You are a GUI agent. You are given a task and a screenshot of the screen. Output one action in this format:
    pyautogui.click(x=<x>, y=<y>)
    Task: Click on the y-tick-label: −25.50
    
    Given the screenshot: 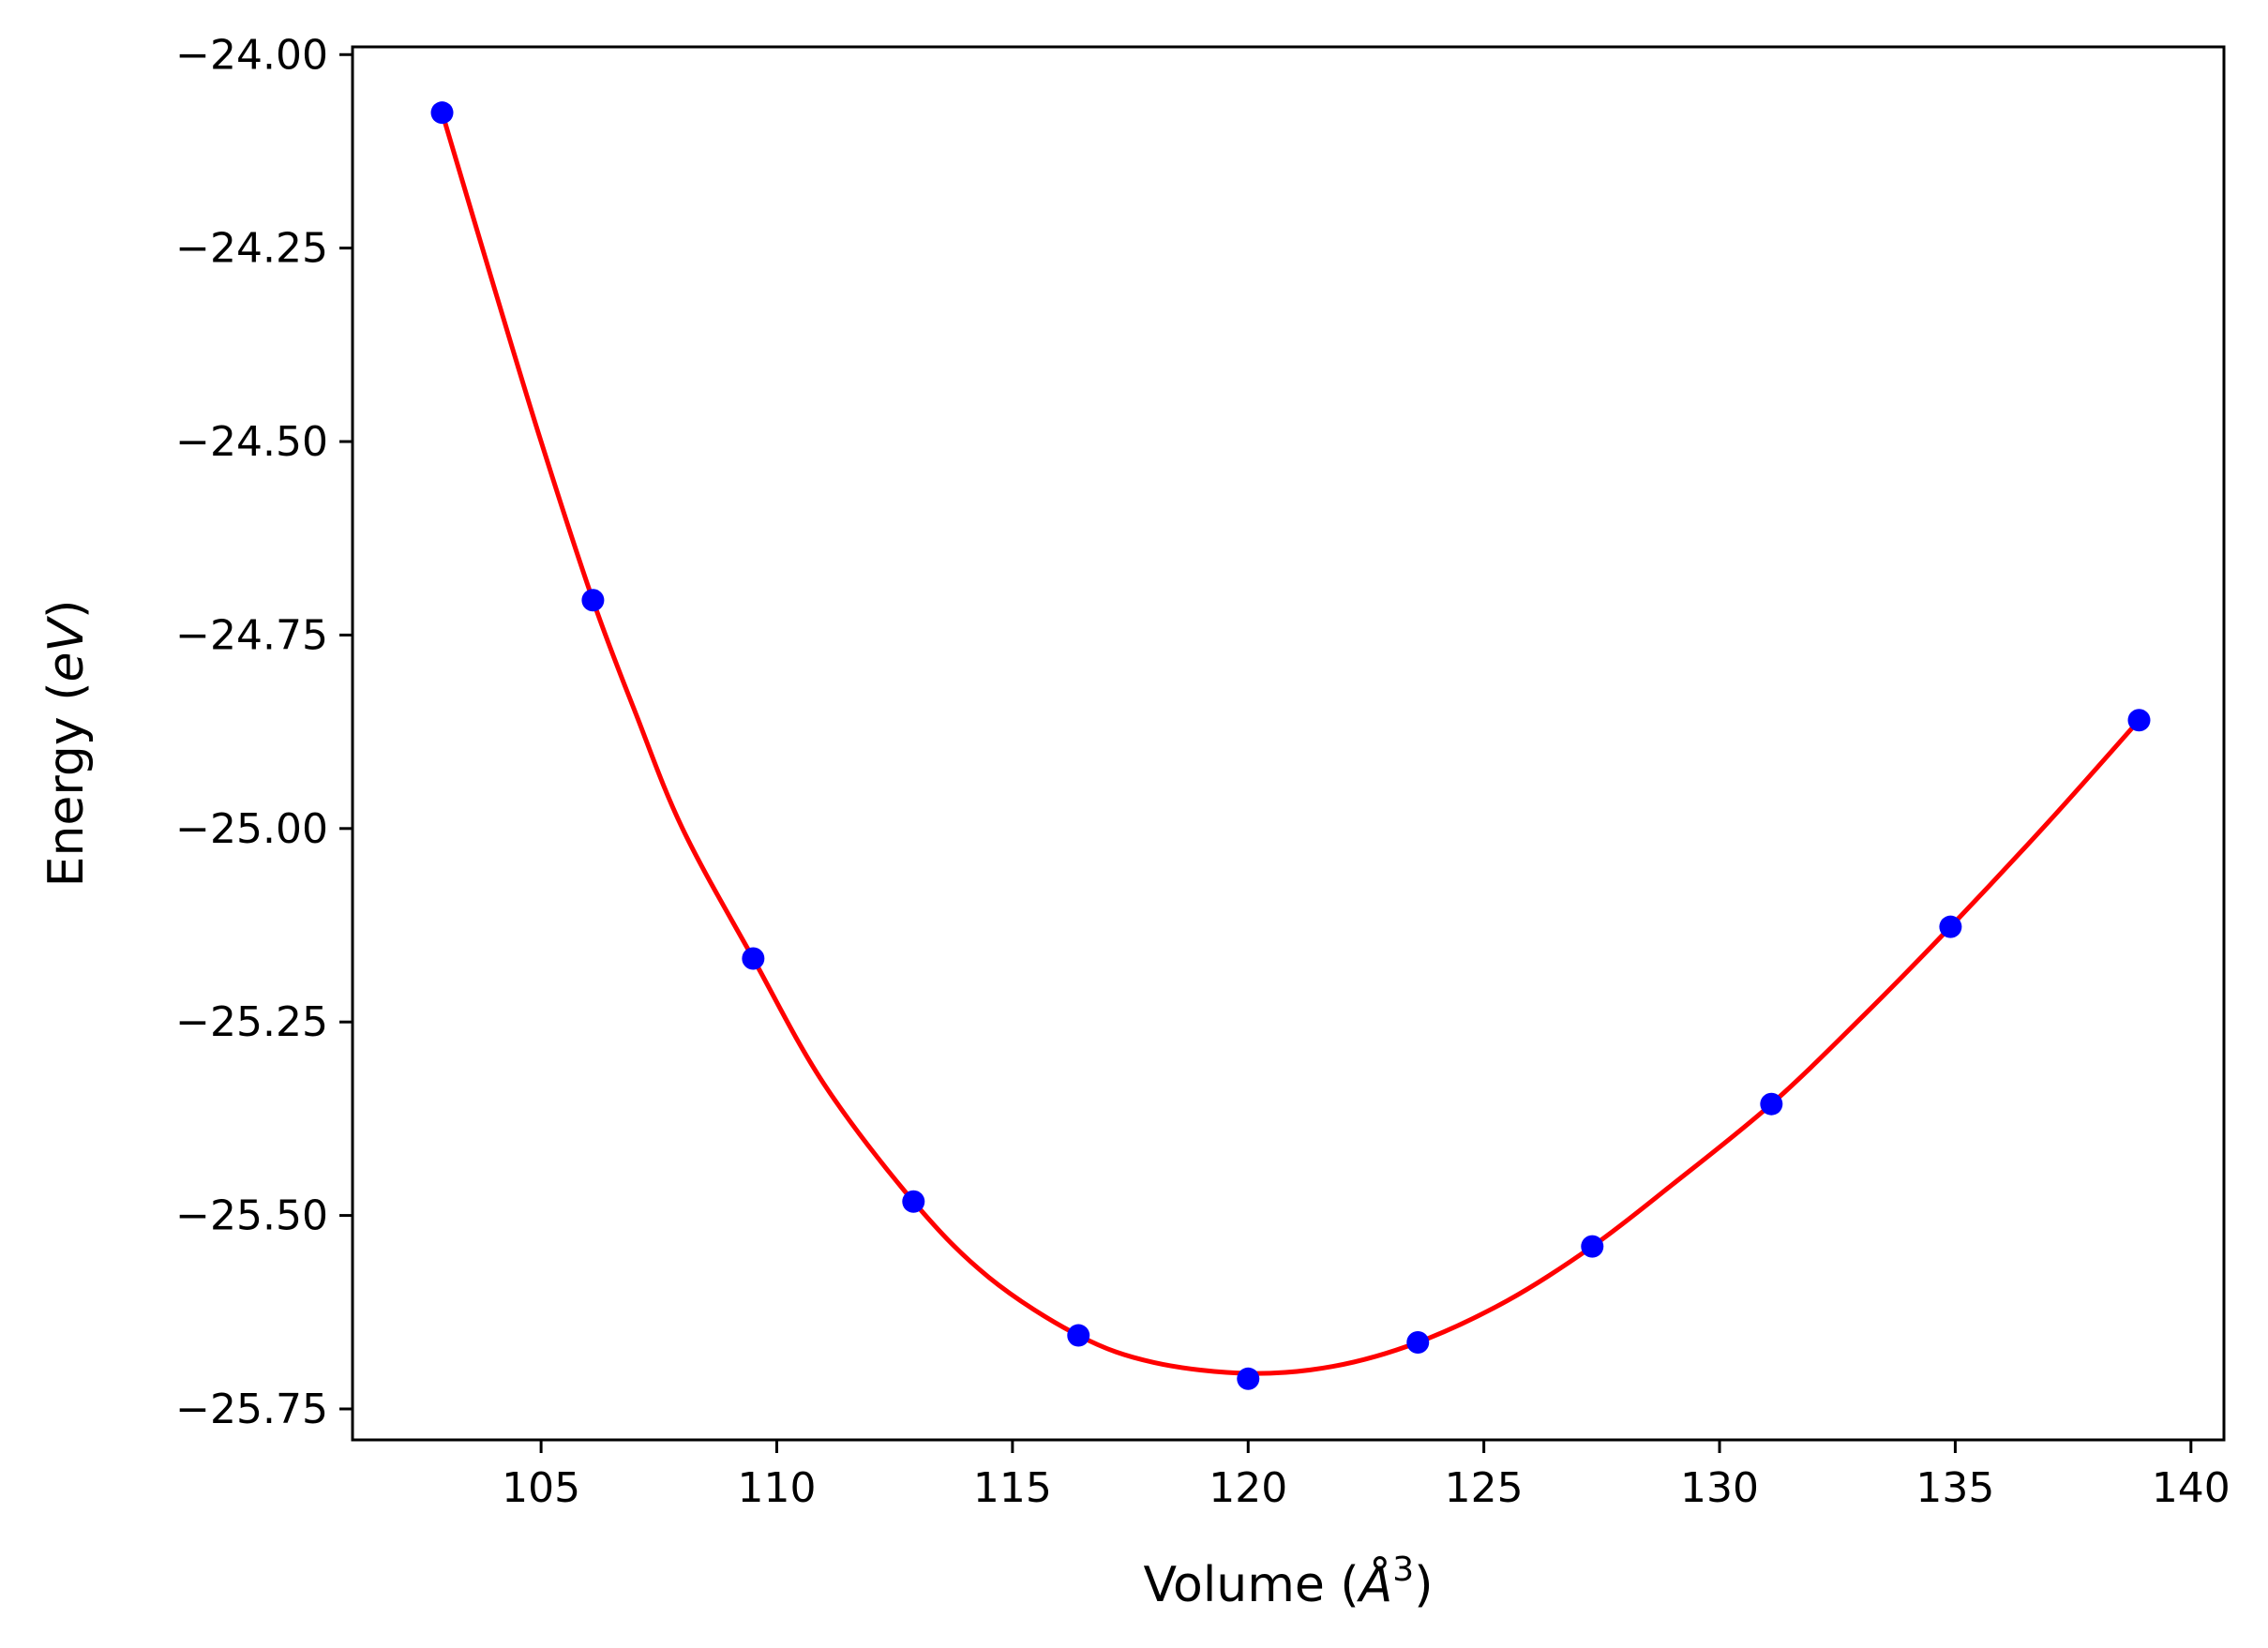 What is the action you would take?
    pyautogui.click(x=251, y=1216)
    